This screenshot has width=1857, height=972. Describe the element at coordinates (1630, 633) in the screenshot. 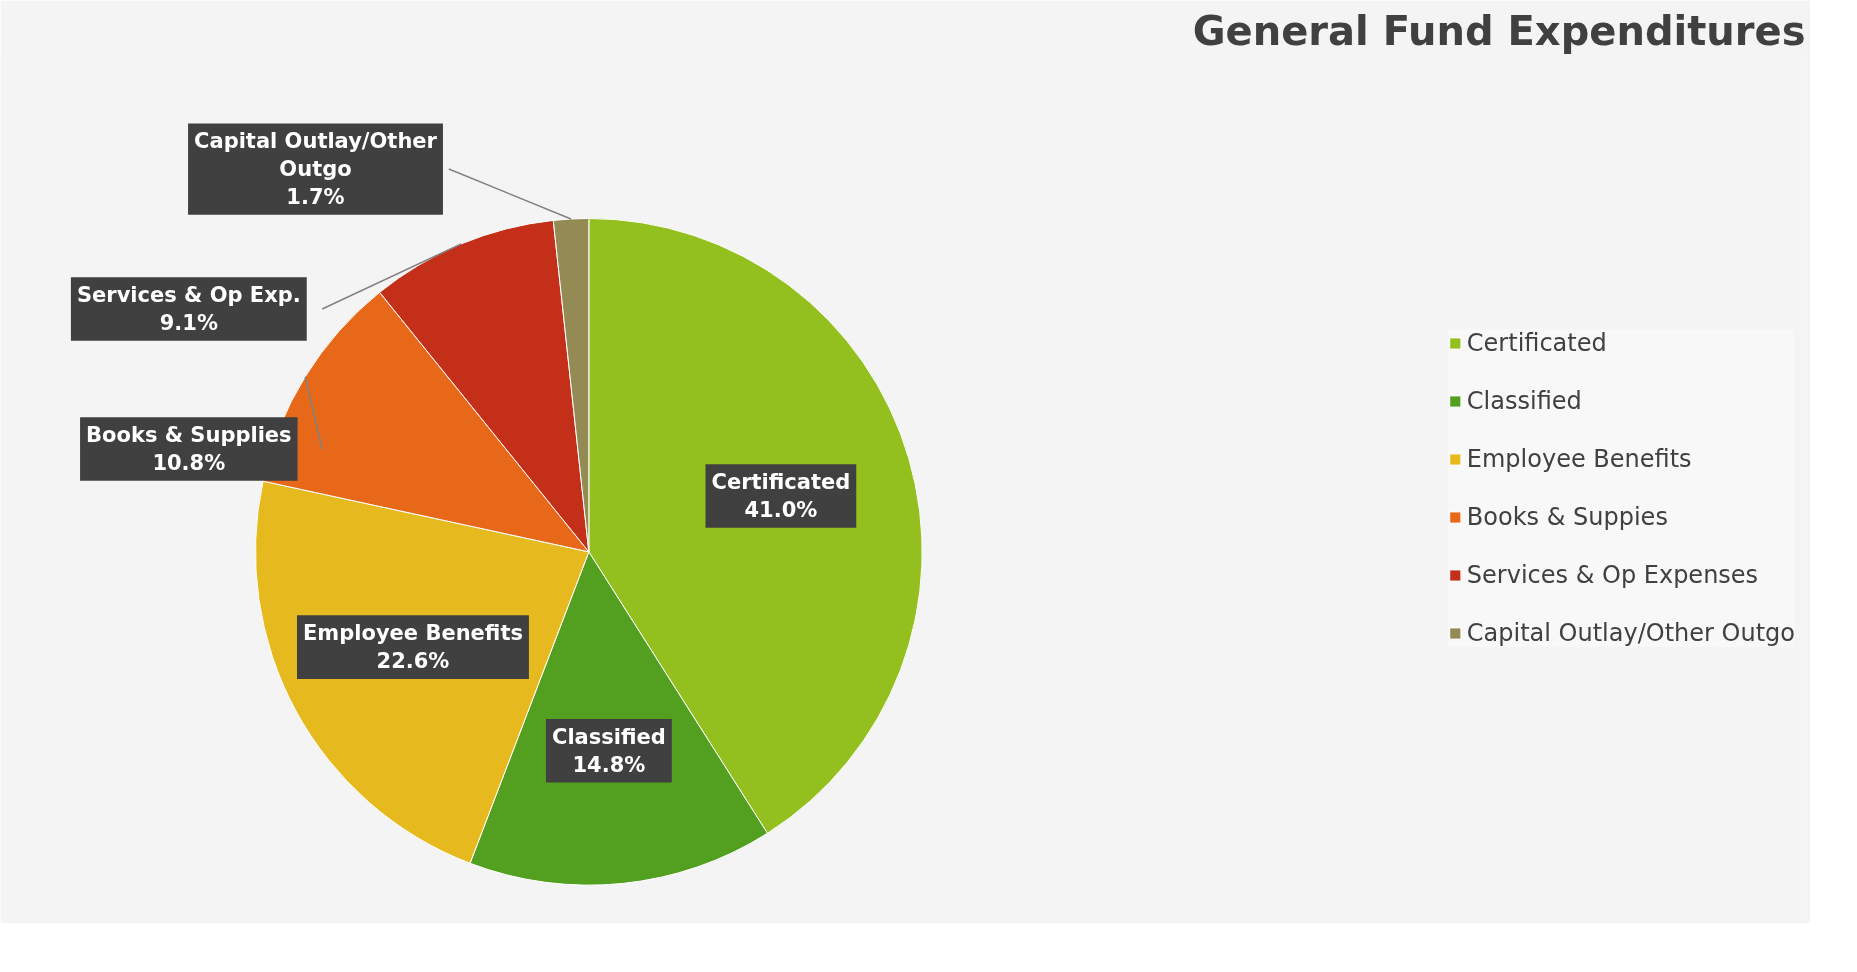

I see `legend-label: Capital Outlay/Other Outgo` at that location.